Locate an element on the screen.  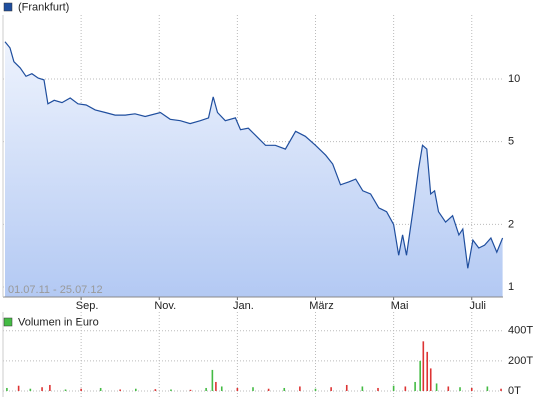
y-tick-label: 0T is located at coordinates (514, 391).